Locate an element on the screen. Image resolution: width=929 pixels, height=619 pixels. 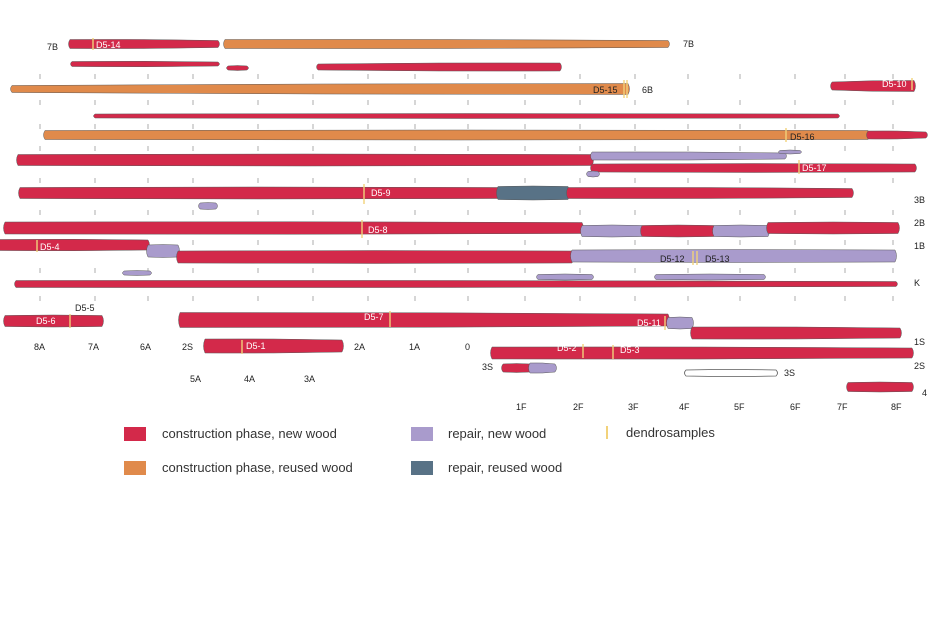
station-label-1f: 1F is located at coordinates (521, 407).